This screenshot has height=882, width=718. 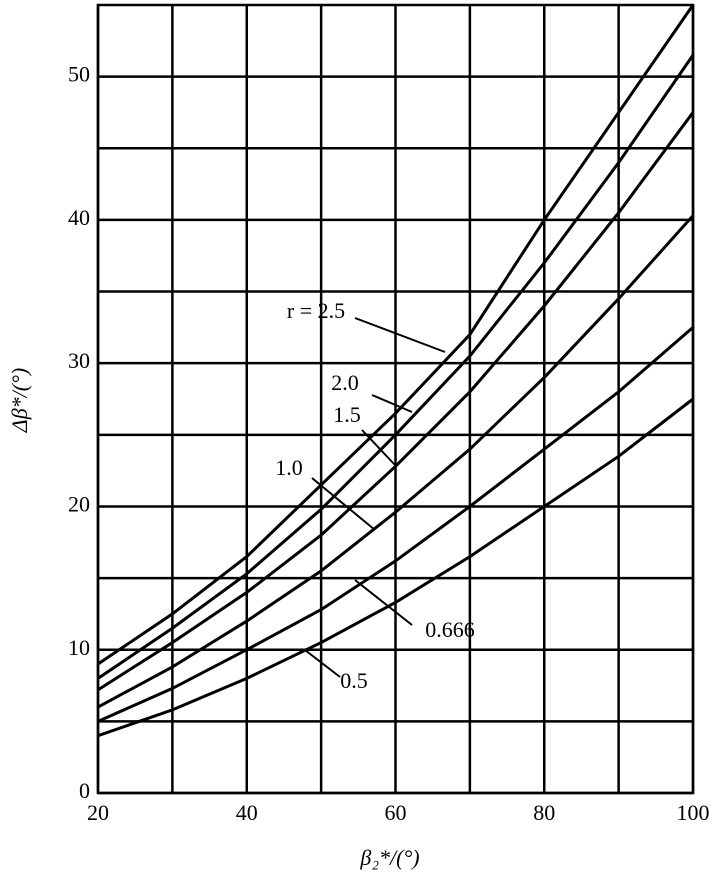 What do you see at coordinates (693, 812) in the screenshot?
I see `x-tick-label: 100` at bounding box center [693, 812].